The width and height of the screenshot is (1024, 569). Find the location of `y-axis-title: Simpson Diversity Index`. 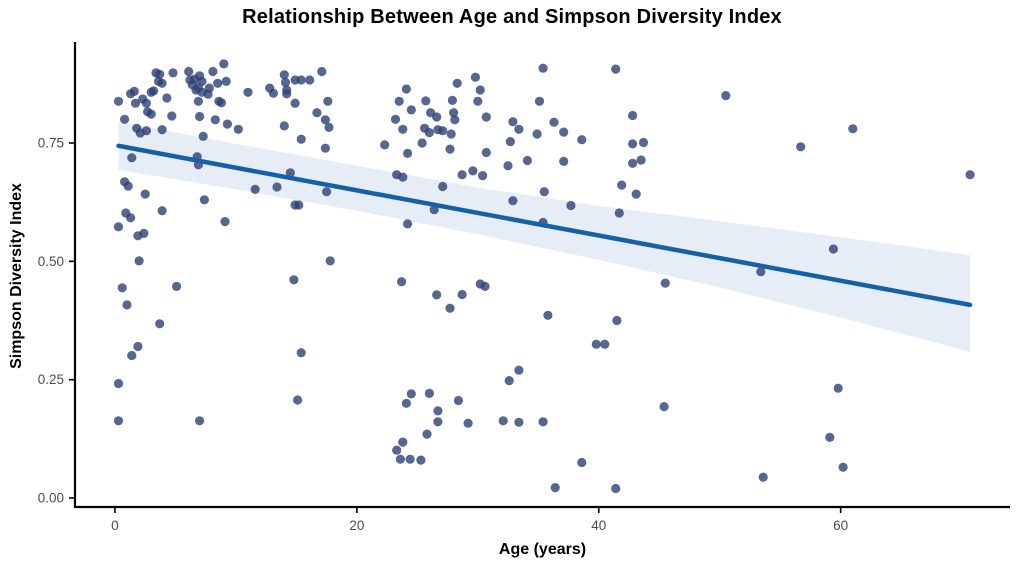

y-axis-title: Simpson Diversity Index is located at coordinates (16, 276).